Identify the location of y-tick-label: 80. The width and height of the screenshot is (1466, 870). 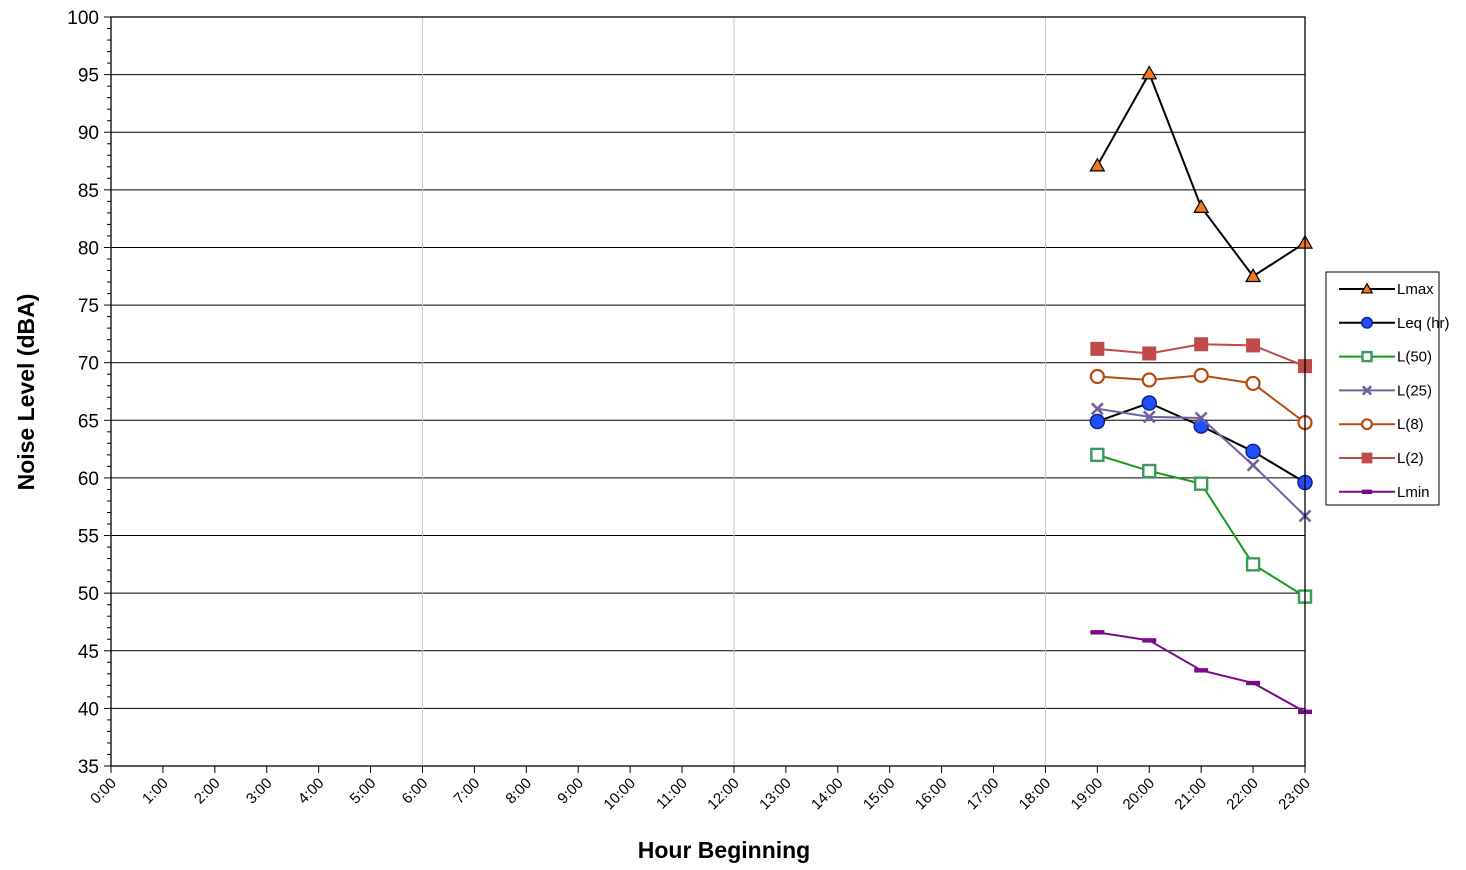
(88, 248).